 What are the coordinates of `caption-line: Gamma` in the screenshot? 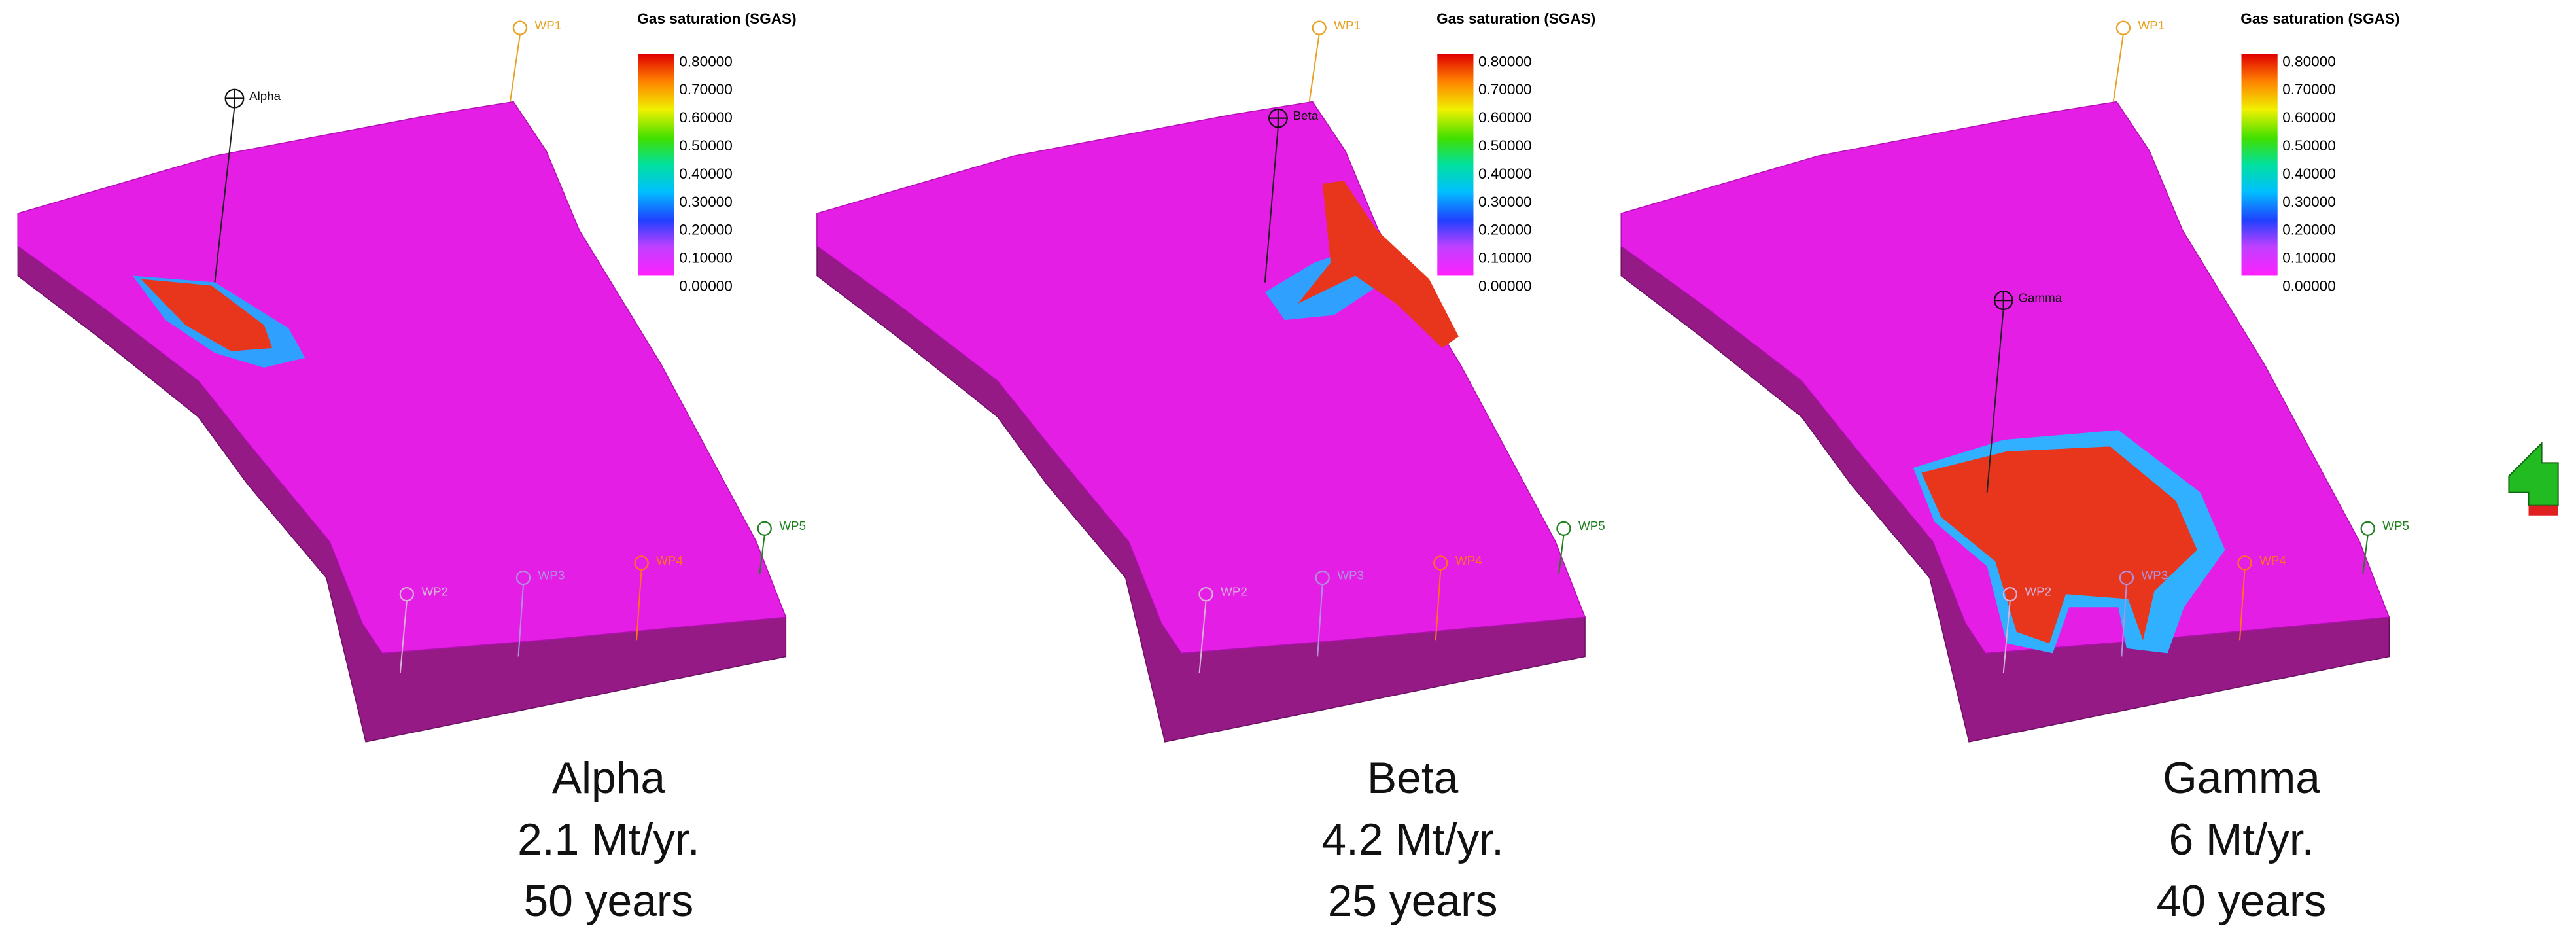 It's located at (2241, 778).